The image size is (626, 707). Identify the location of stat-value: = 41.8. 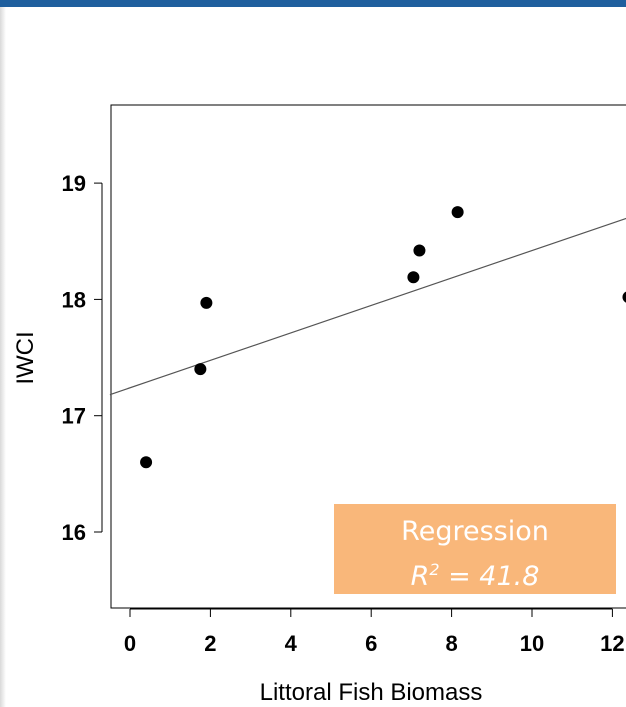
(489, 576).